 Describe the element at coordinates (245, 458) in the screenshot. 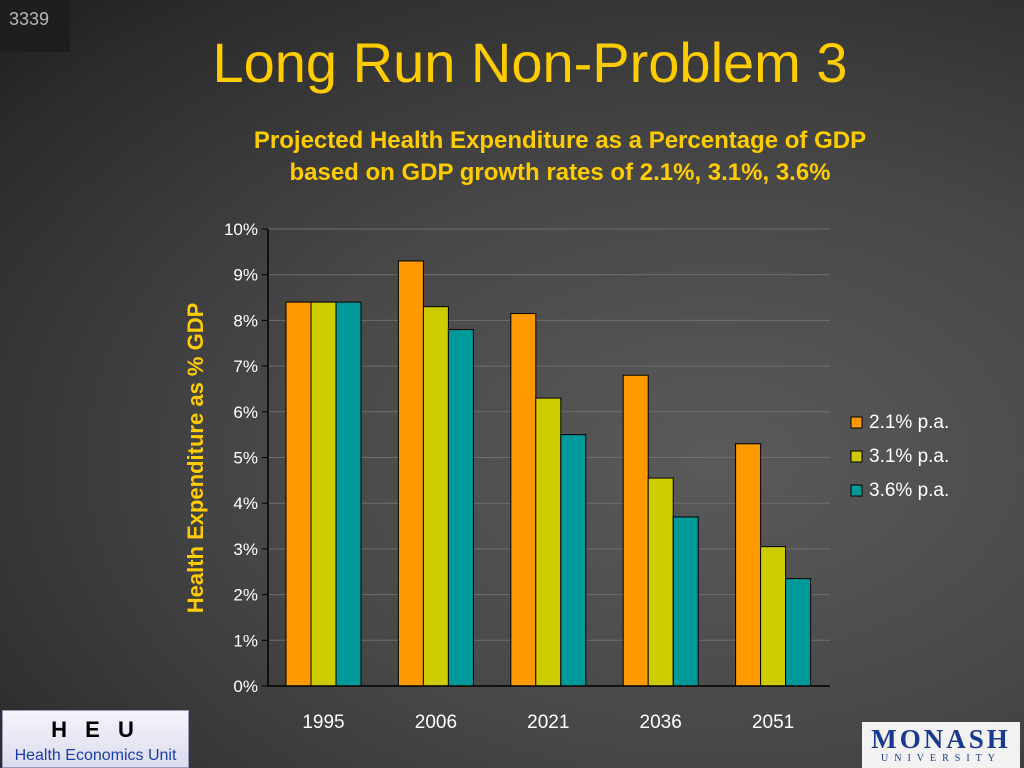

I see `y-tick-label: 5%` at that location.